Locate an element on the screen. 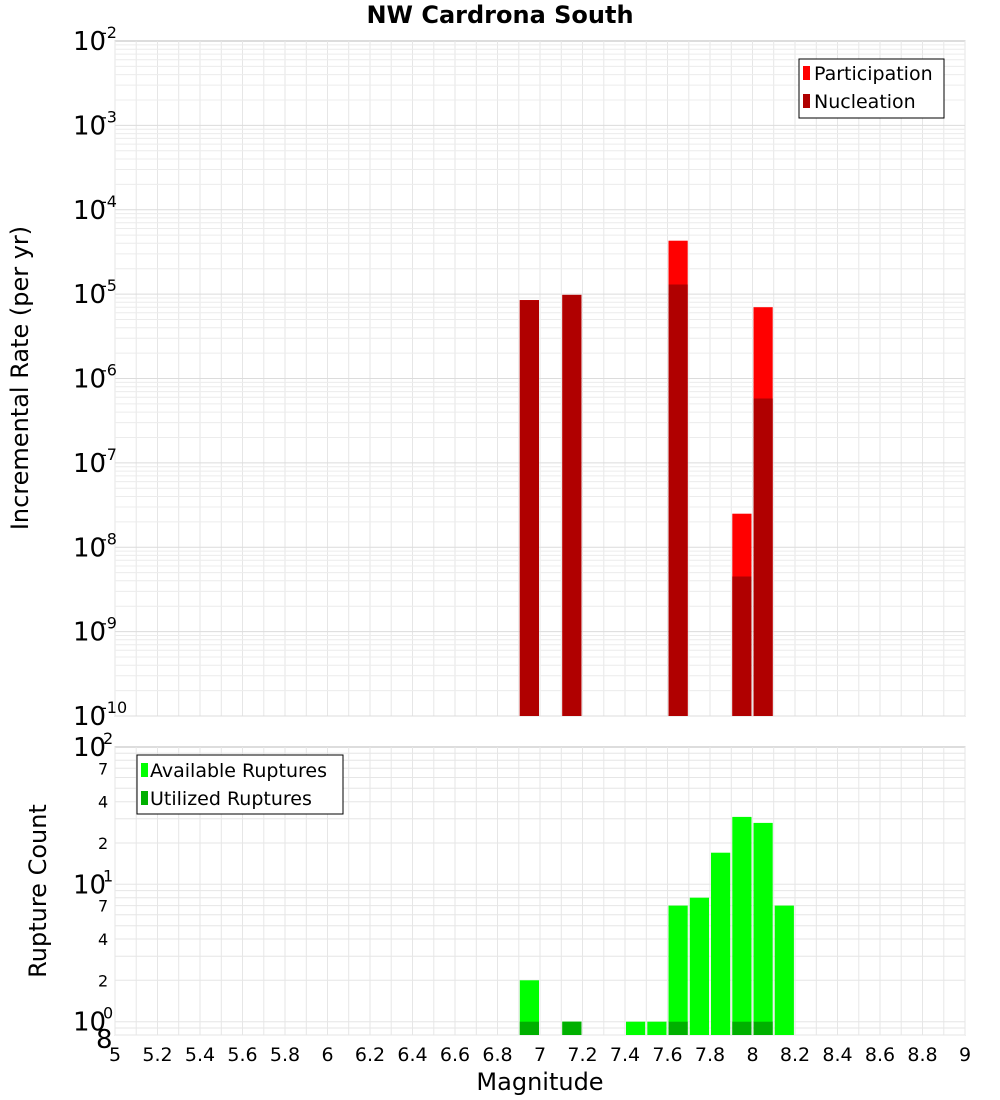 The width and height of the screenshot is (1000, 1100). bottom-y-tick-exponent: 1 is located at coordinates (108, 875).